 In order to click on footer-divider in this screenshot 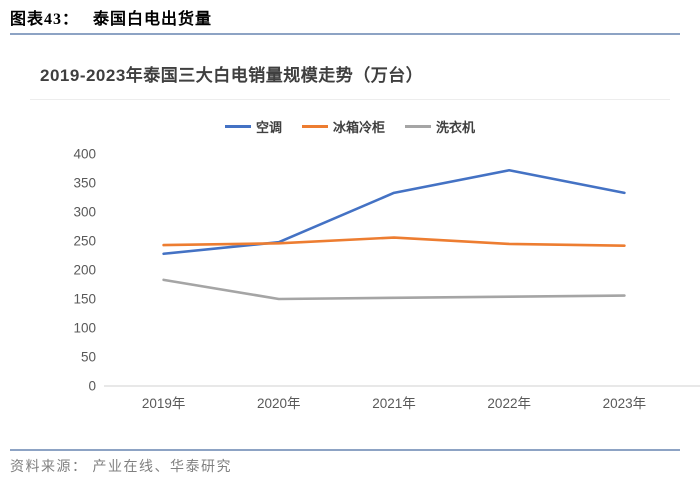, I will do `click(345, 450)`.